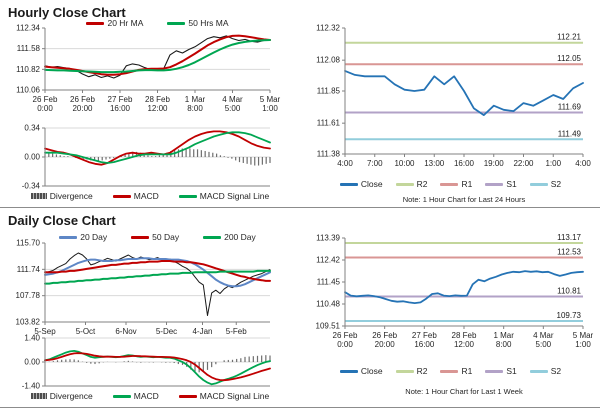  What do you see at coordinates (28, 243) in the screenshot?
I see `y-tick-label: 115.70` at bounding box center [28, 243].